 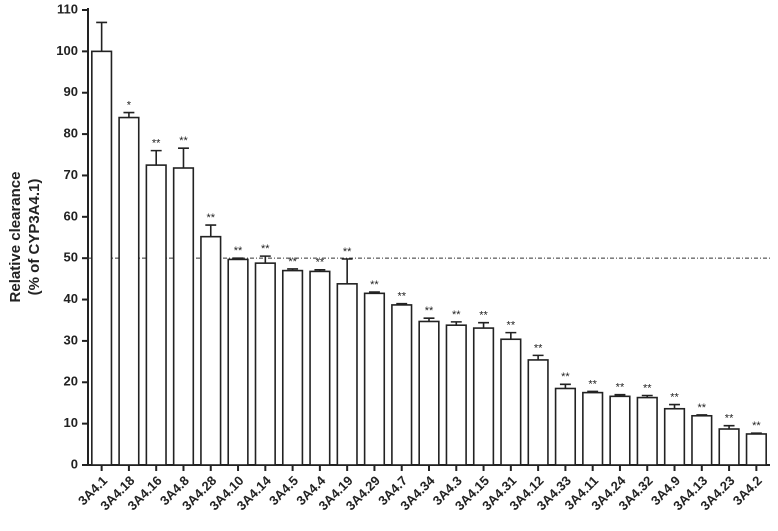 I want to click on y-tick-label: 40, so click(x=71, y=298).